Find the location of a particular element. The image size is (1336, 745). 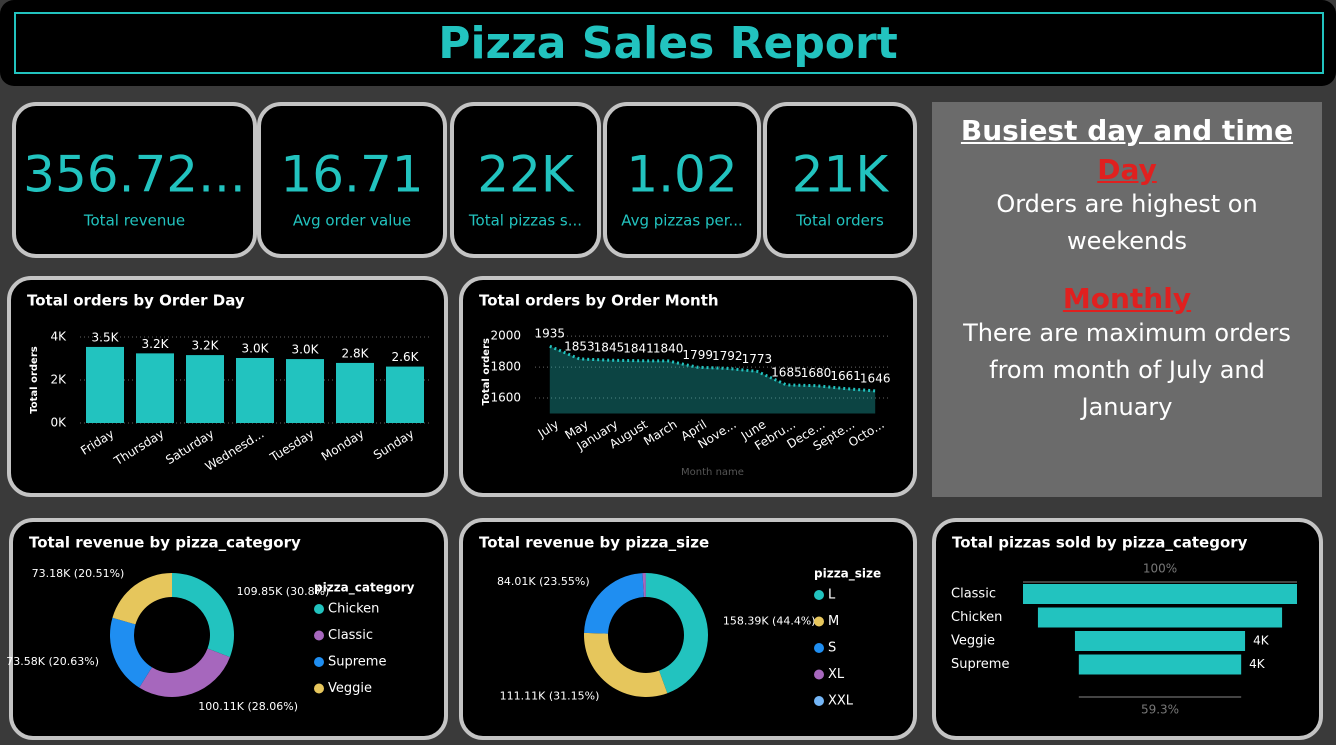

area is located at coordinates (712, 380).